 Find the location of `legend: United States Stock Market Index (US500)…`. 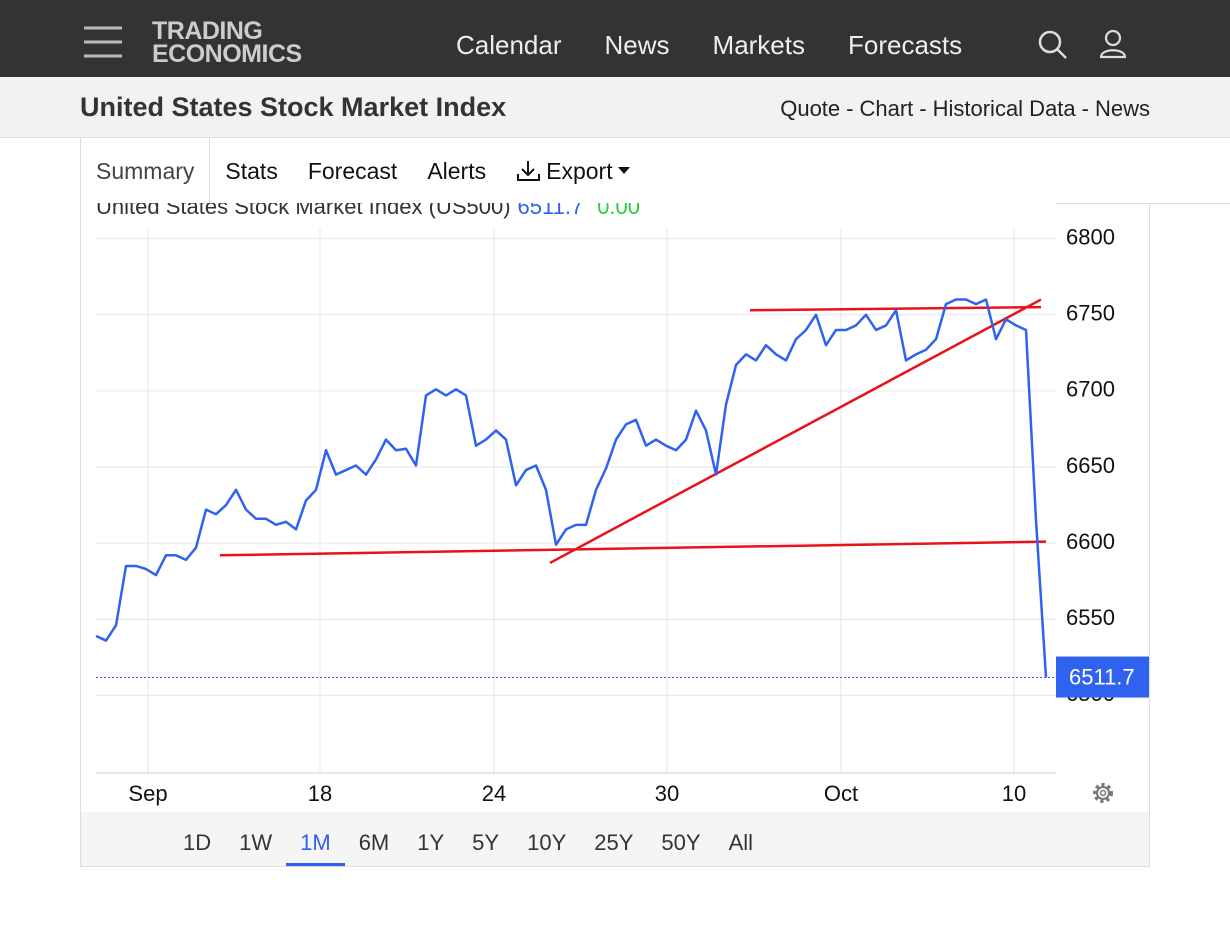

legend: United States Stock Market Index (US500)… is located at coordinates (368, 211).